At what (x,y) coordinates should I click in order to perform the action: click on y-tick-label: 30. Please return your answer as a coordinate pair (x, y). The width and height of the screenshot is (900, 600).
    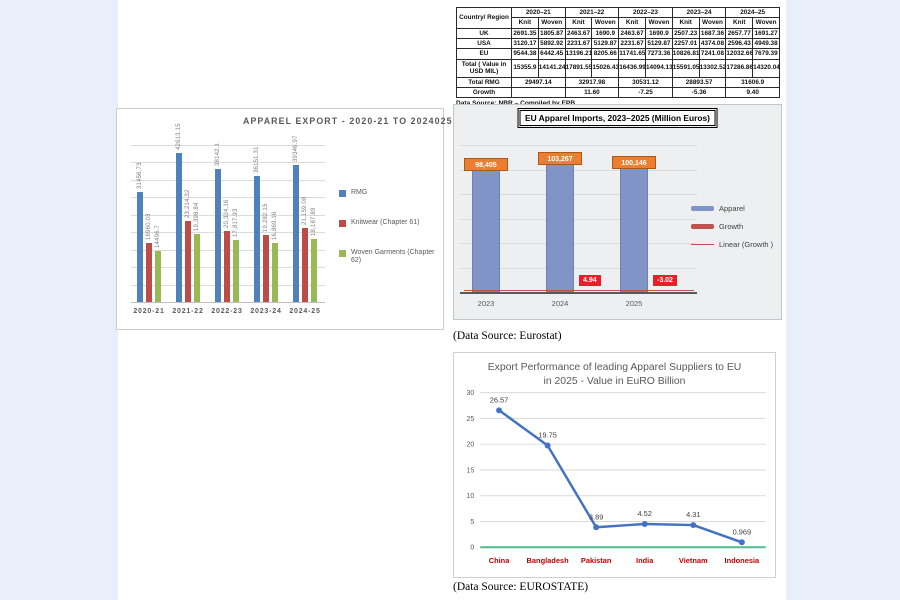
    Looking at the image, I should click on (471, 393).